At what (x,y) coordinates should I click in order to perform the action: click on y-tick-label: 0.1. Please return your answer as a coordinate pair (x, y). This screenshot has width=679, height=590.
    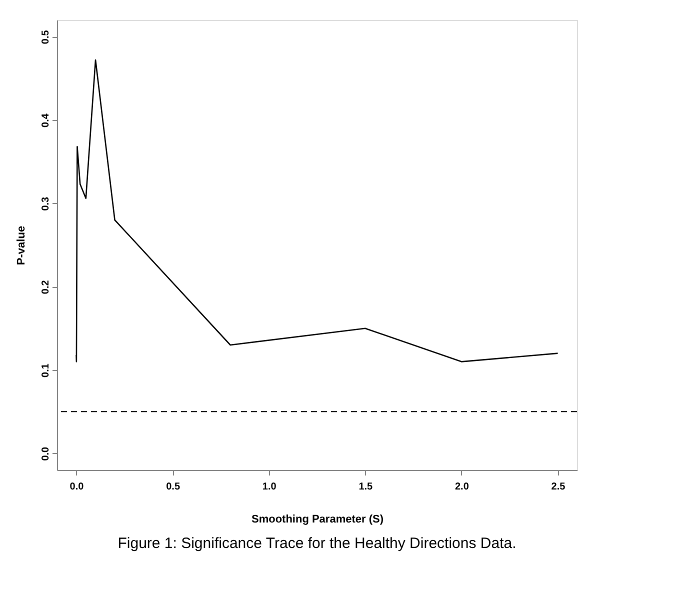
    Looking at the image, I should click on (46, 370).